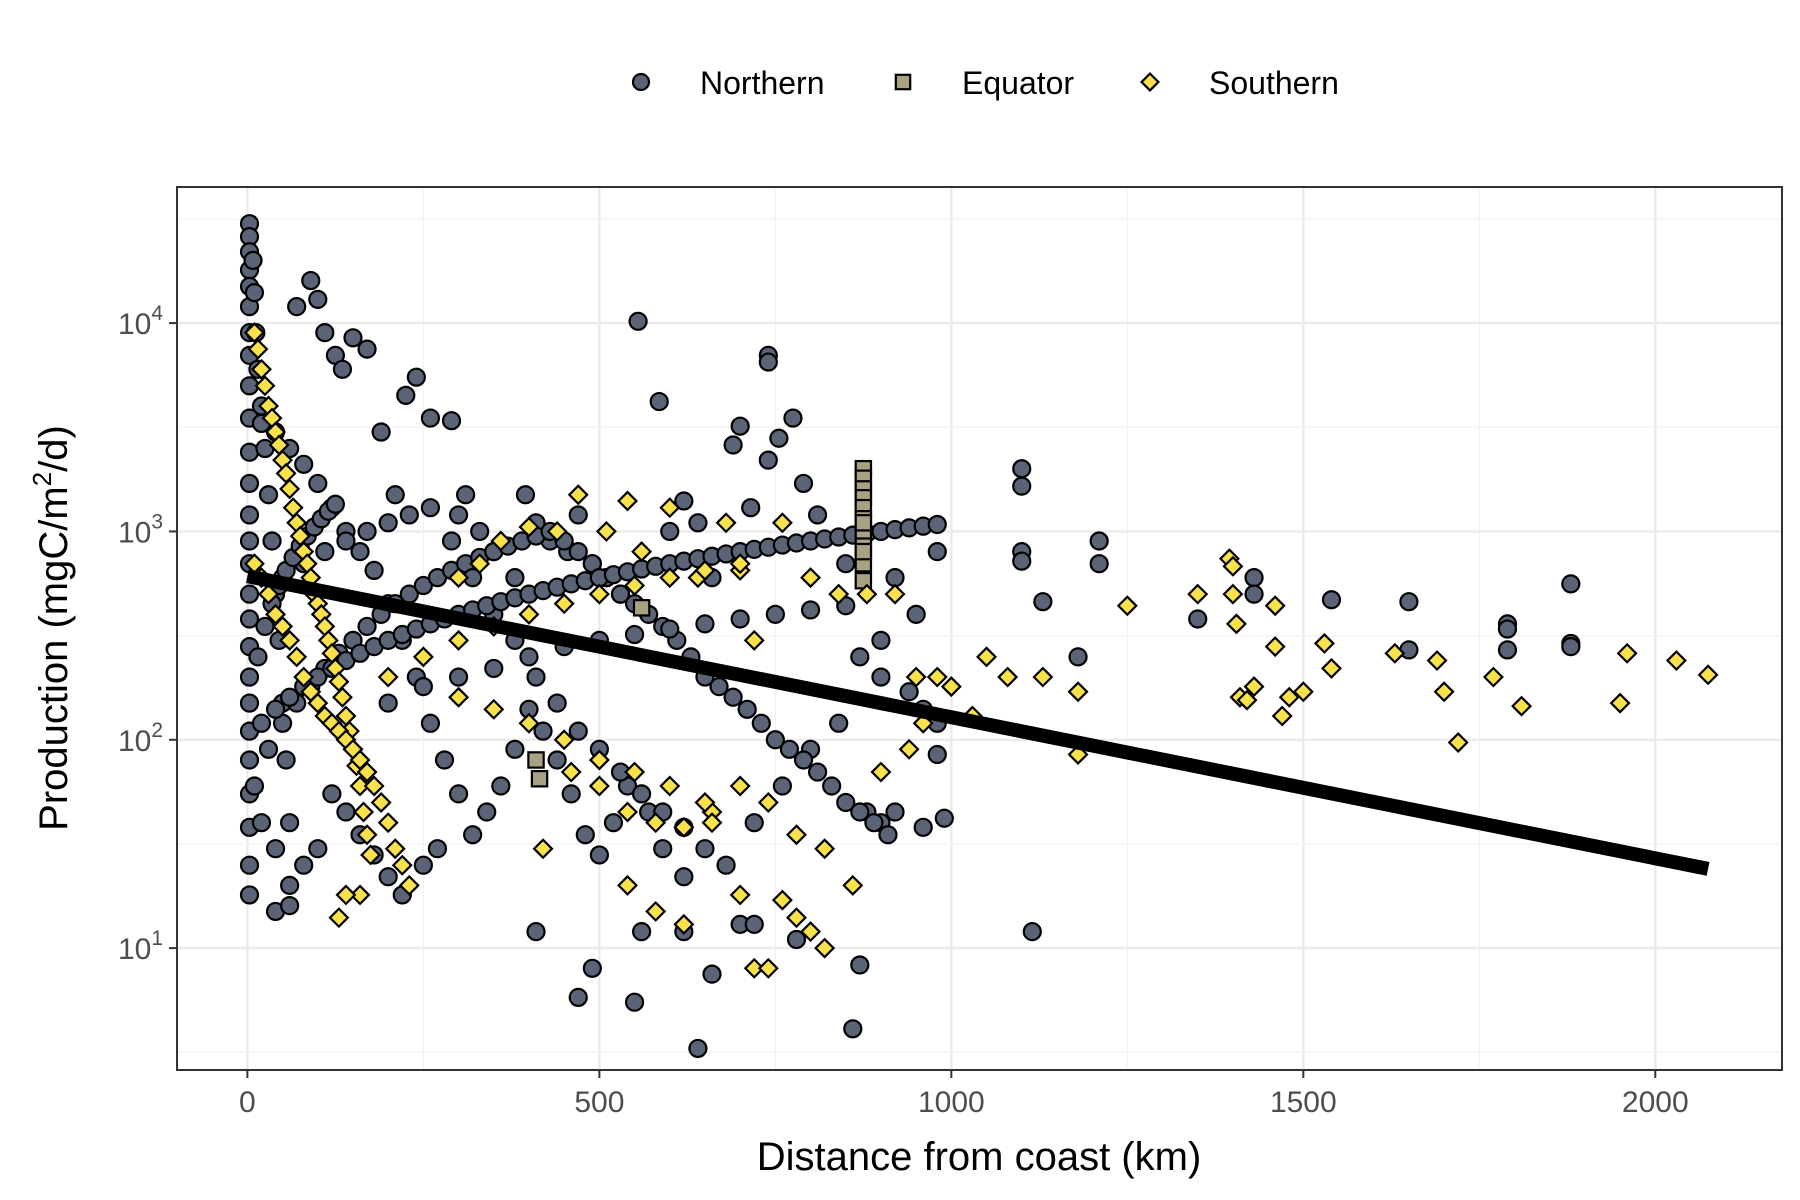 Image resolution: width=1800 pixels, height=1200 pixels. Describe the element at coordinates (903, 82) in the screenshot. I see `legend-key-equator` at that location.